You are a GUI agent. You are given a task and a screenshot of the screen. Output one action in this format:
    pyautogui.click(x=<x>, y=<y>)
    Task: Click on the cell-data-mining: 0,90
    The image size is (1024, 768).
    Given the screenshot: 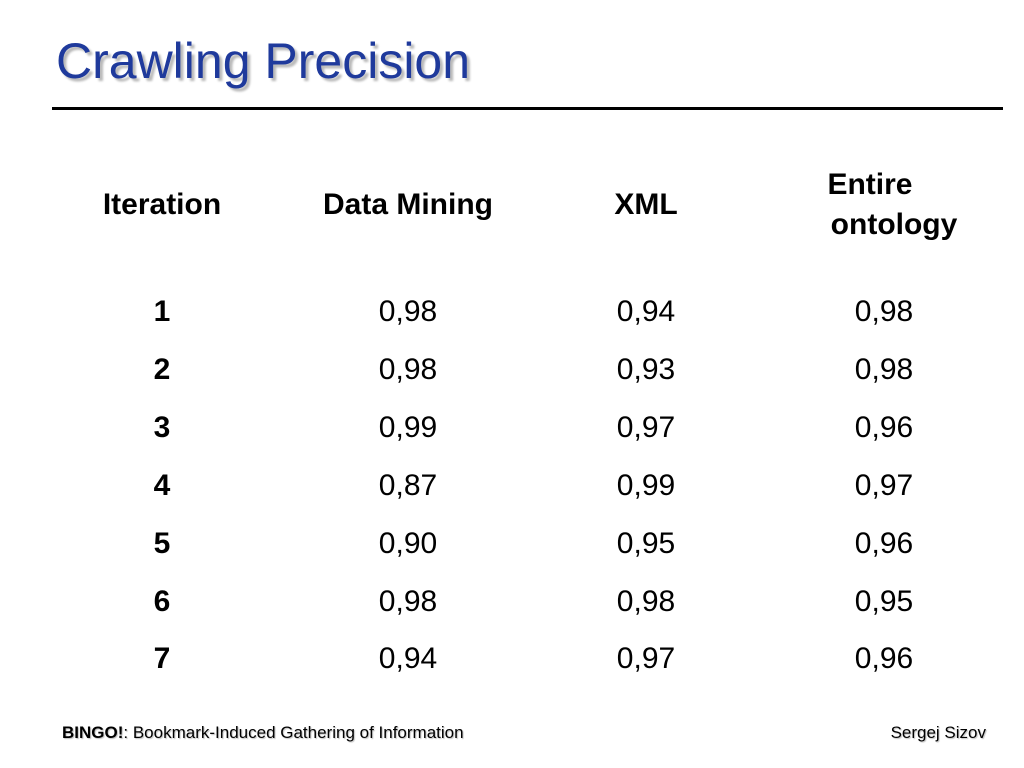 What is the action you would take?
    pyautogui.click(x=408, y=543)
    